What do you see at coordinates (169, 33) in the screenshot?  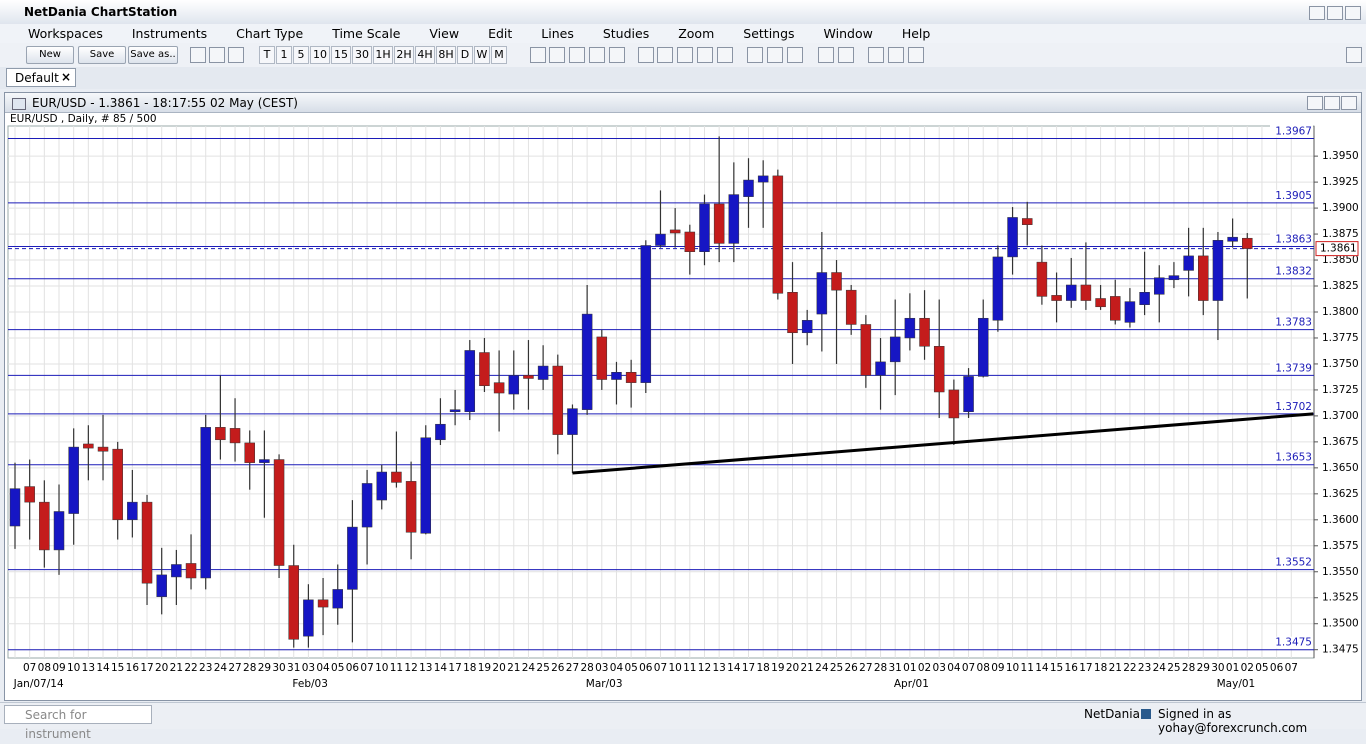 I see `menu-item: Instruments` at bounding box center [169, 33].